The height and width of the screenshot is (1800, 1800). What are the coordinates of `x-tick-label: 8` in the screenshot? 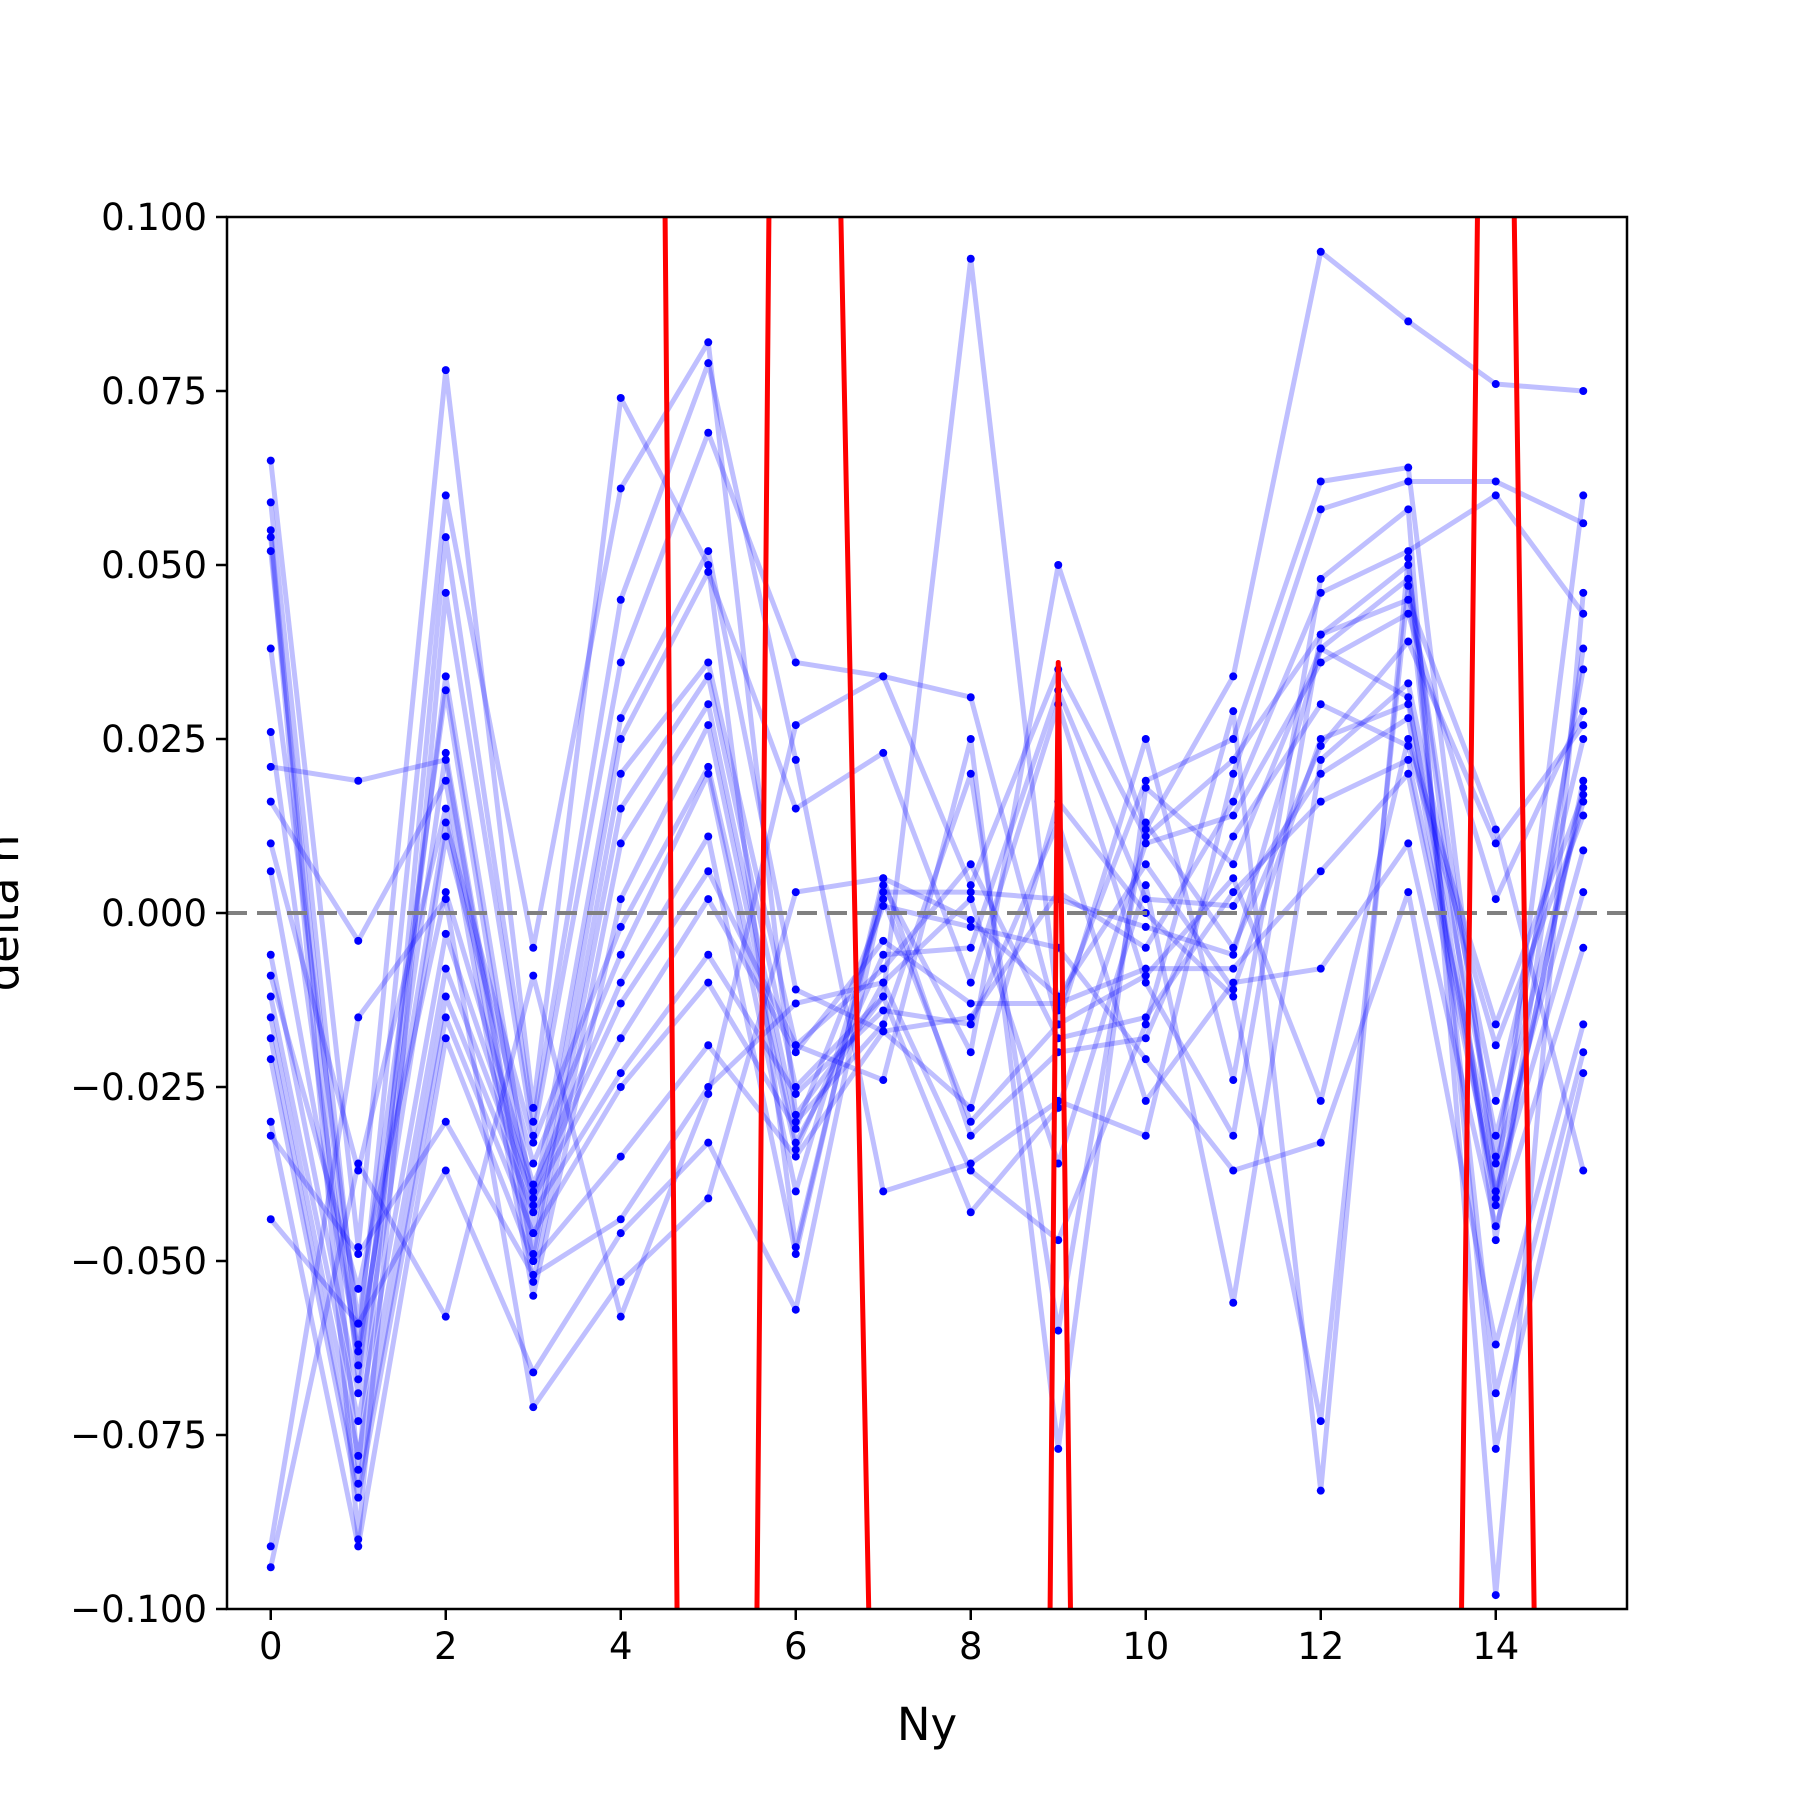 It's located at (971, 1646).